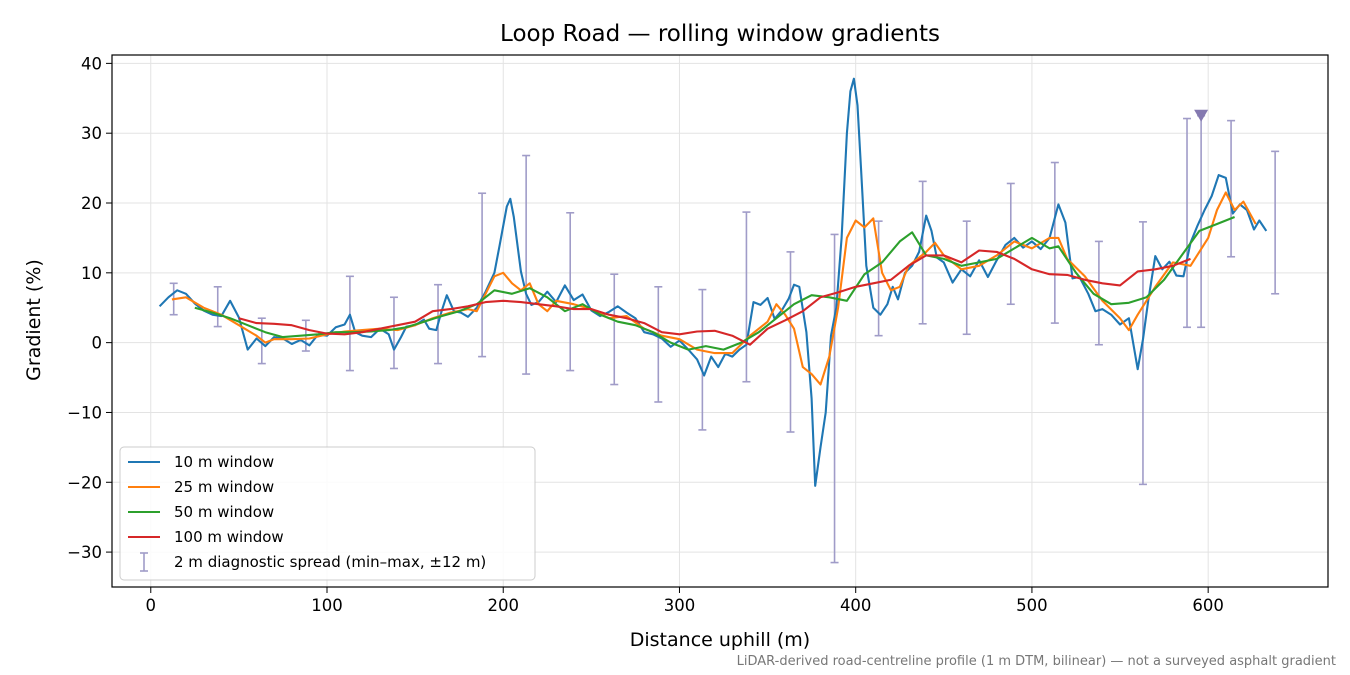 Image resolution: width=1350 pixels, height=675 pixels. I want to click on y-tick-label: −10, so click(84, 412).